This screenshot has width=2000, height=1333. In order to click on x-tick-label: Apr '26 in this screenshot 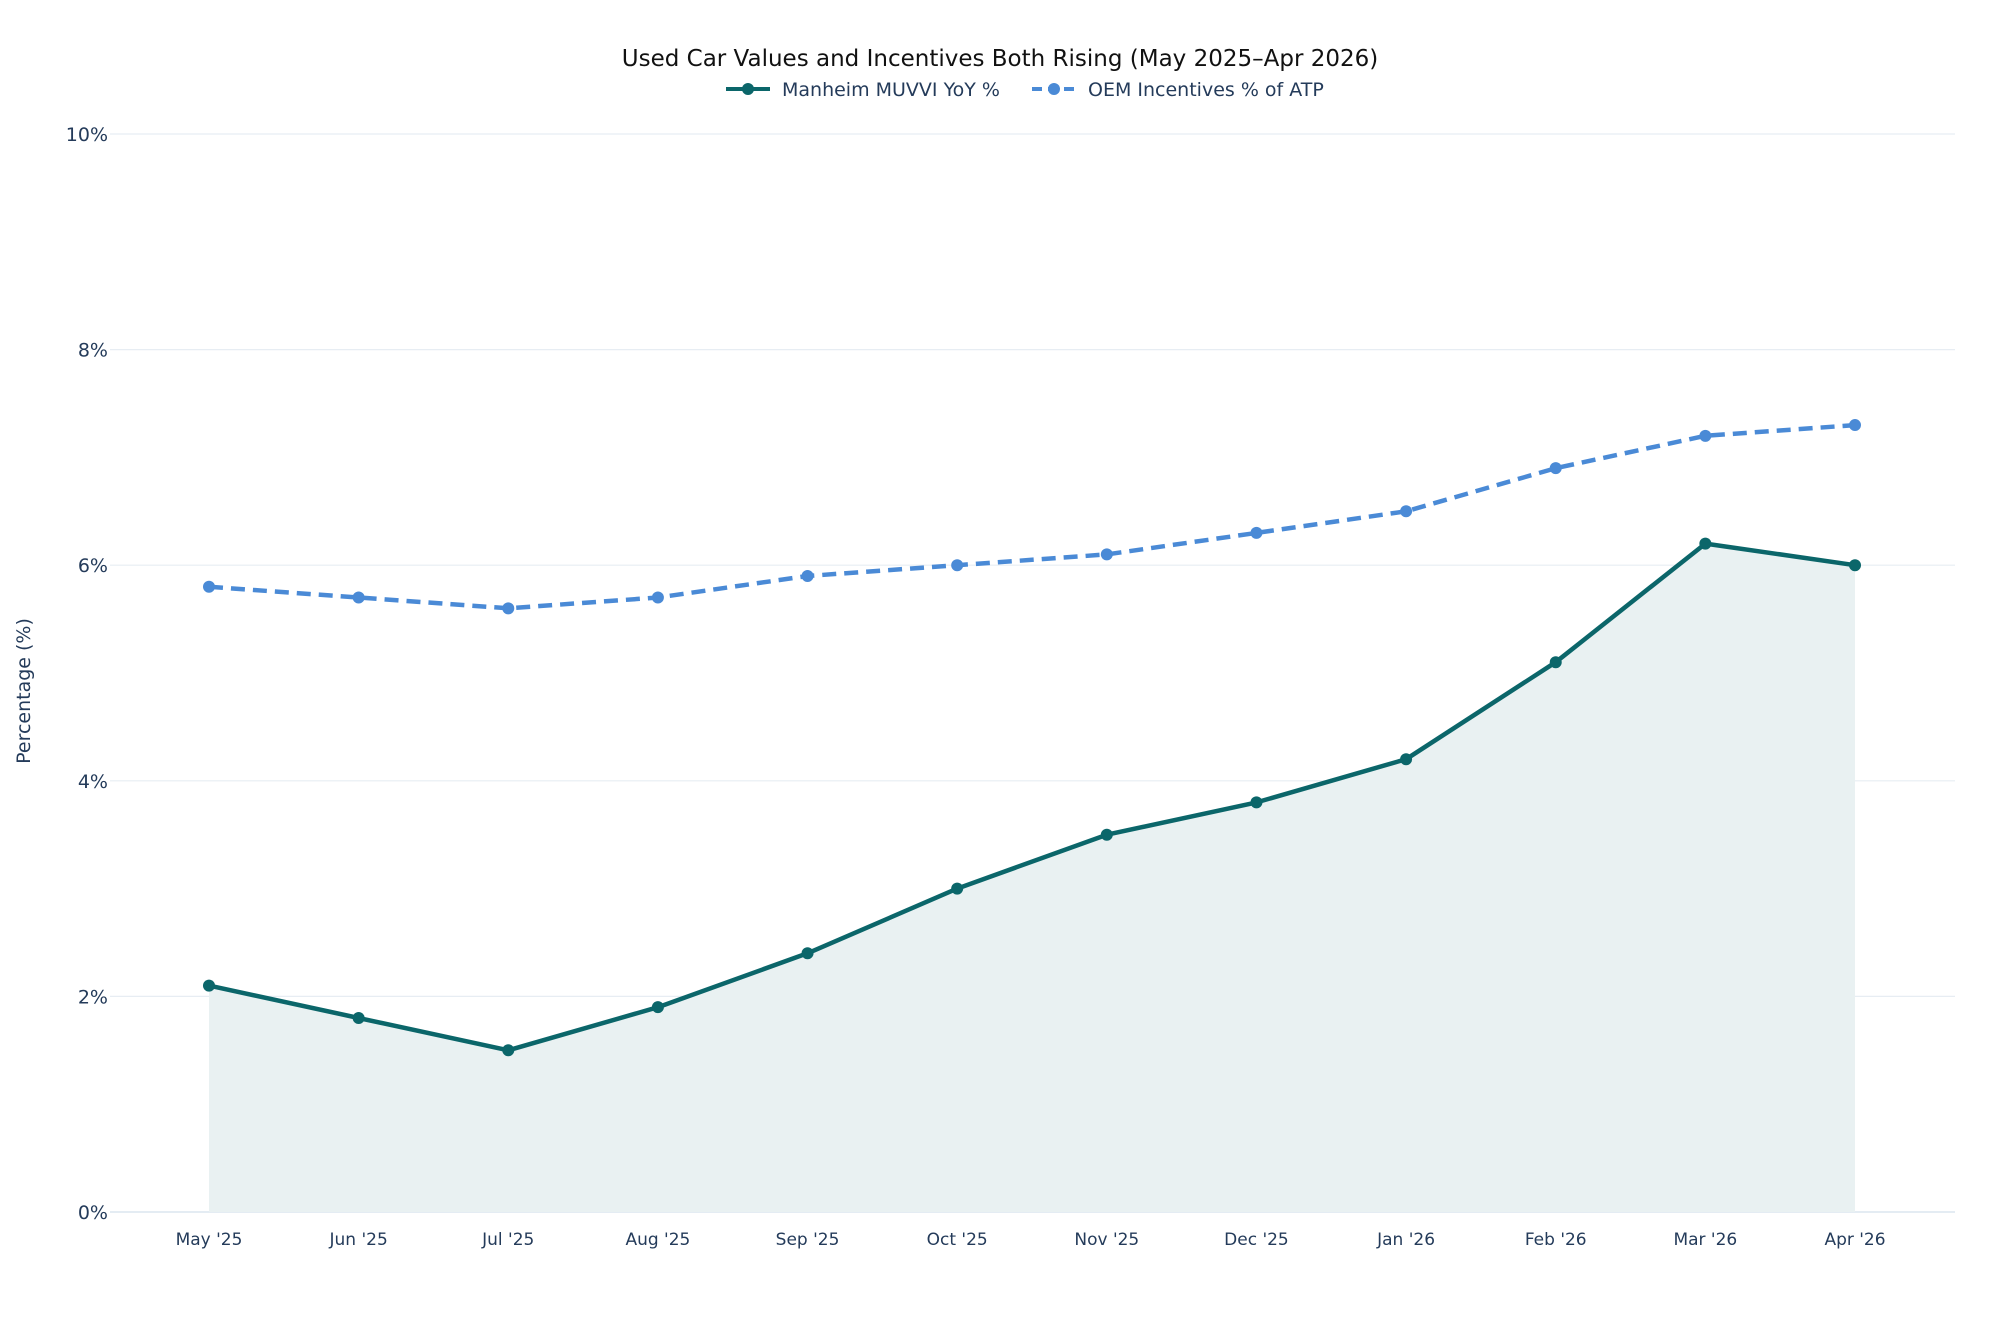, I will do `click(1854, 1240)`.